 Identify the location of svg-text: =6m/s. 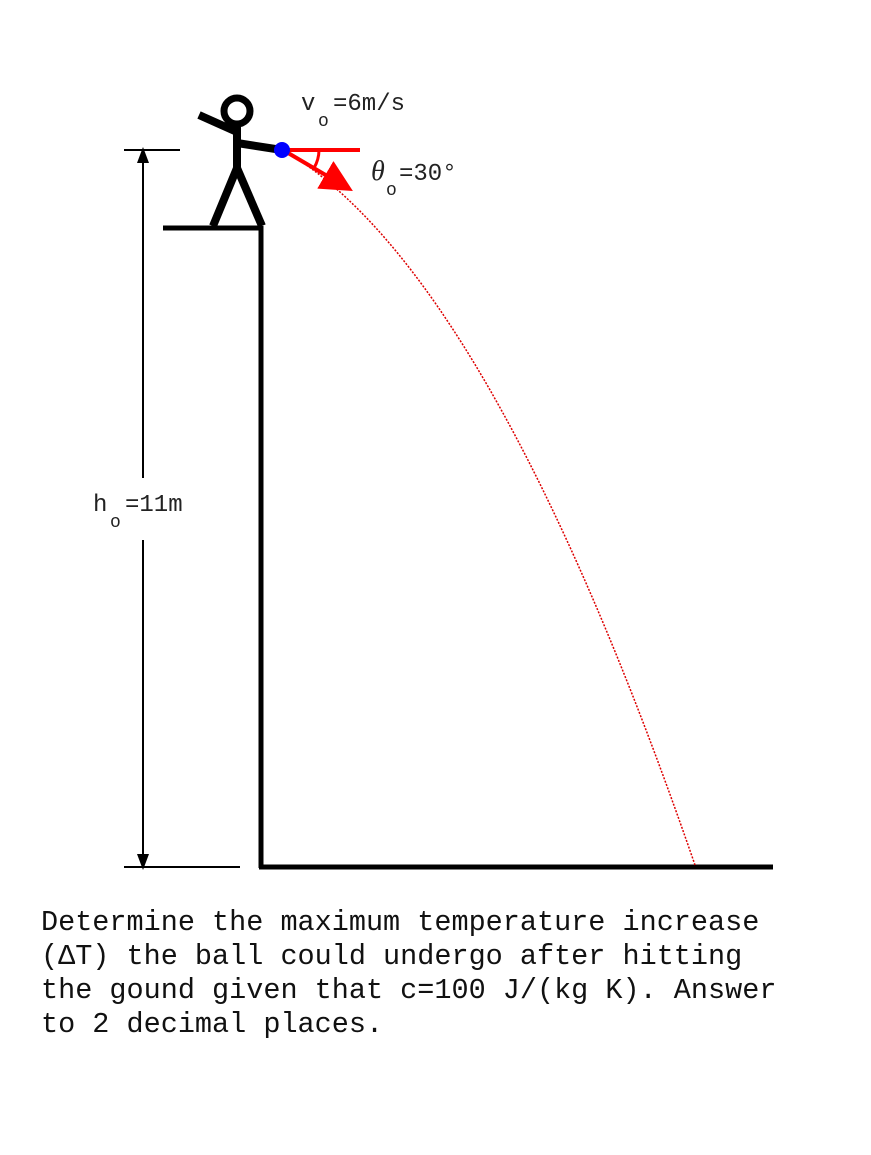
(369, 104).